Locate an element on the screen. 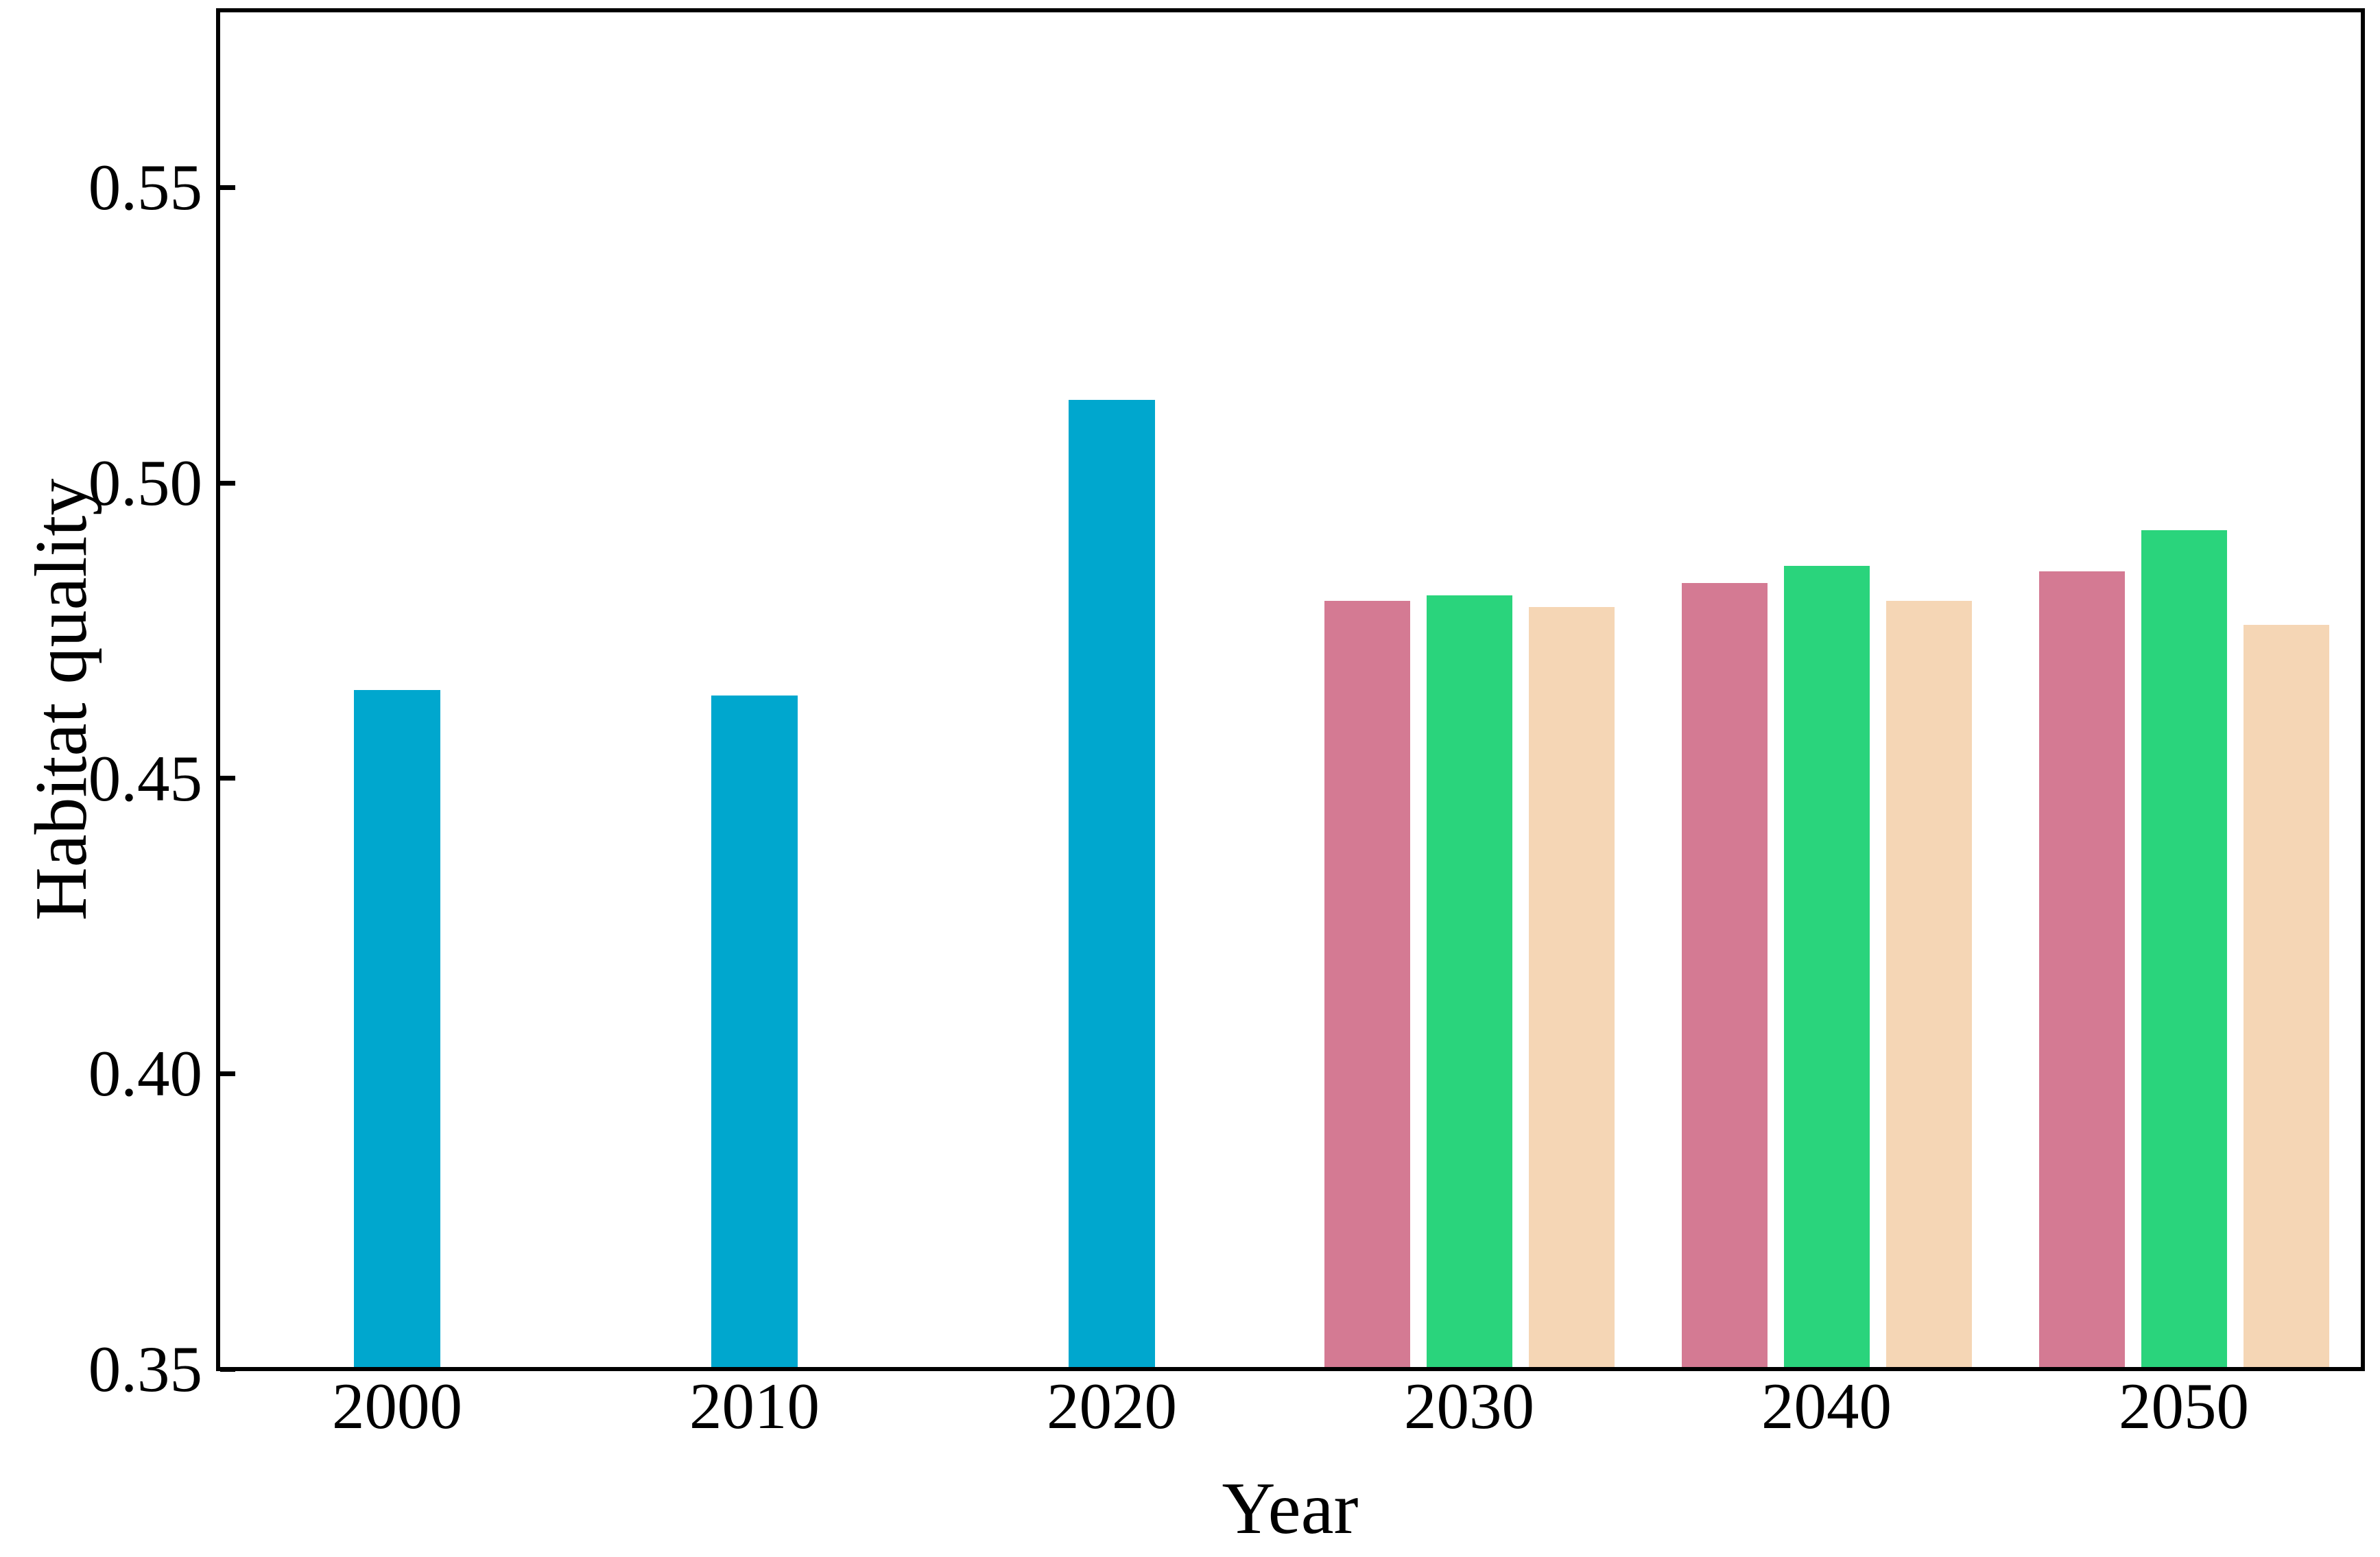  bar-2000-historical is located at coordinates (396, 1028).